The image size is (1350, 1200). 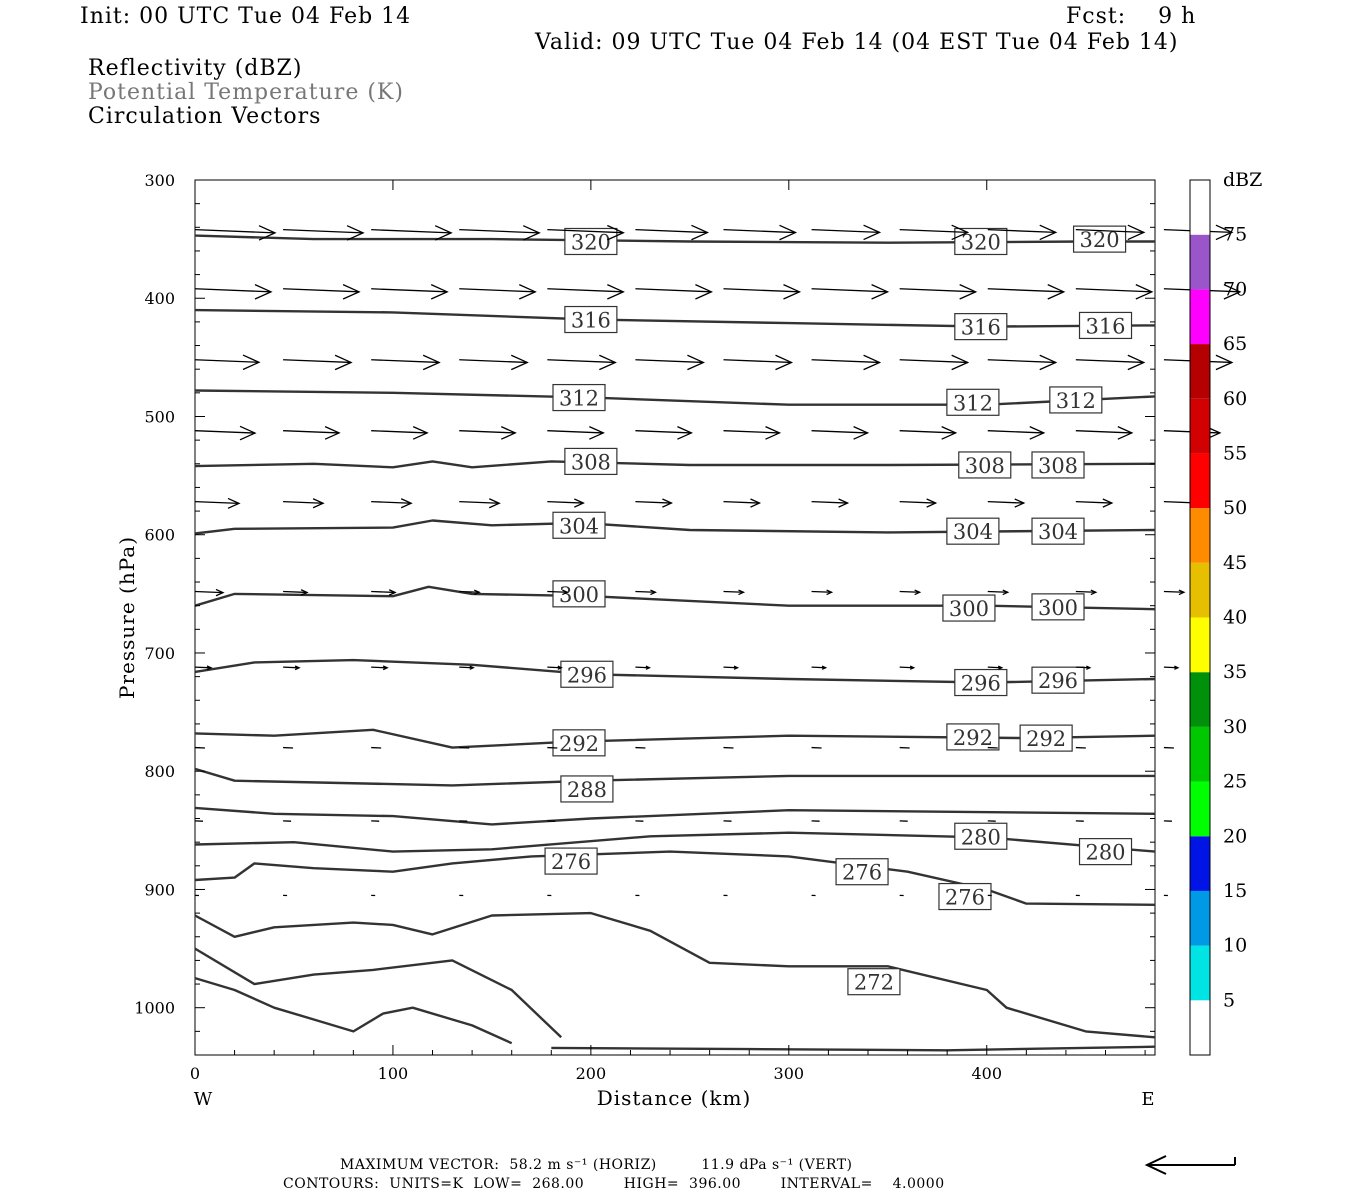 I want to click on y-tick-label: 800, so click(x=159, y=771).